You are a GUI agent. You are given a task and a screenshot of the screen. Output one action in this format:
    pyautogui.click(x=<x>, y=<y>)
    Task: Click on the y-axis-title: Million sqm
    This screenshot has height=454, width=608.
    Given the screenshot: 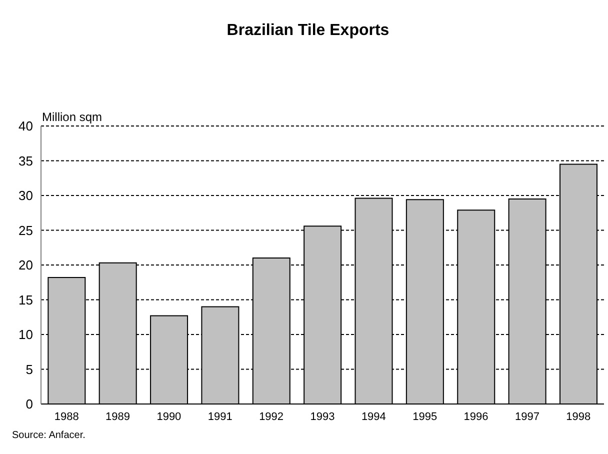 What is the action you would take?
    pyautogui.click(x=72, y=117)
    